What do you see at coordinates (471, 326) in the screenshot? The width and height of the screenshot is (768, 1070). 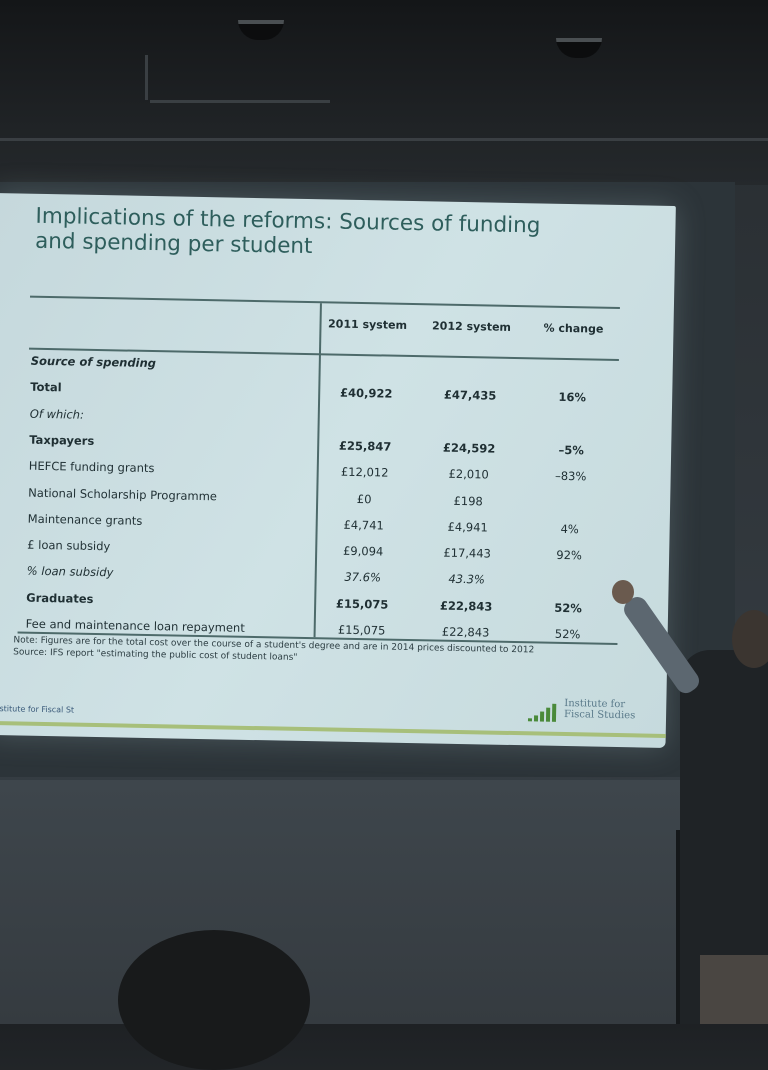 I see `column-header-2012: 2012 system` at bounding box center [471, 326].